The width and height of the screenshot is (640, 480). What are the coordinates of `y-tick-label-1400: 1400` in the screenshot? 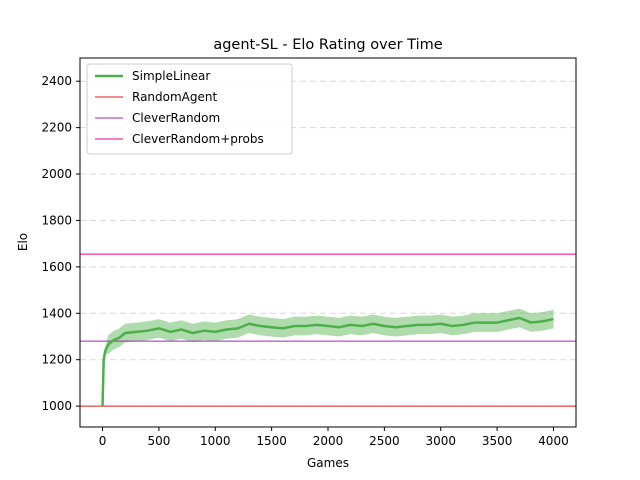 It's located at (56, 313).